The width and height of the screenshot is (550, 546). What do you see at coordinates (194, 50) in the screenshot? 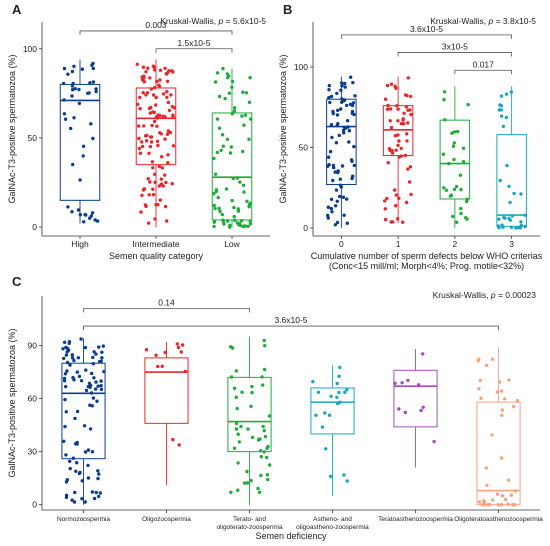
I see `comparison-bracket` at bounding box center [194, 50].